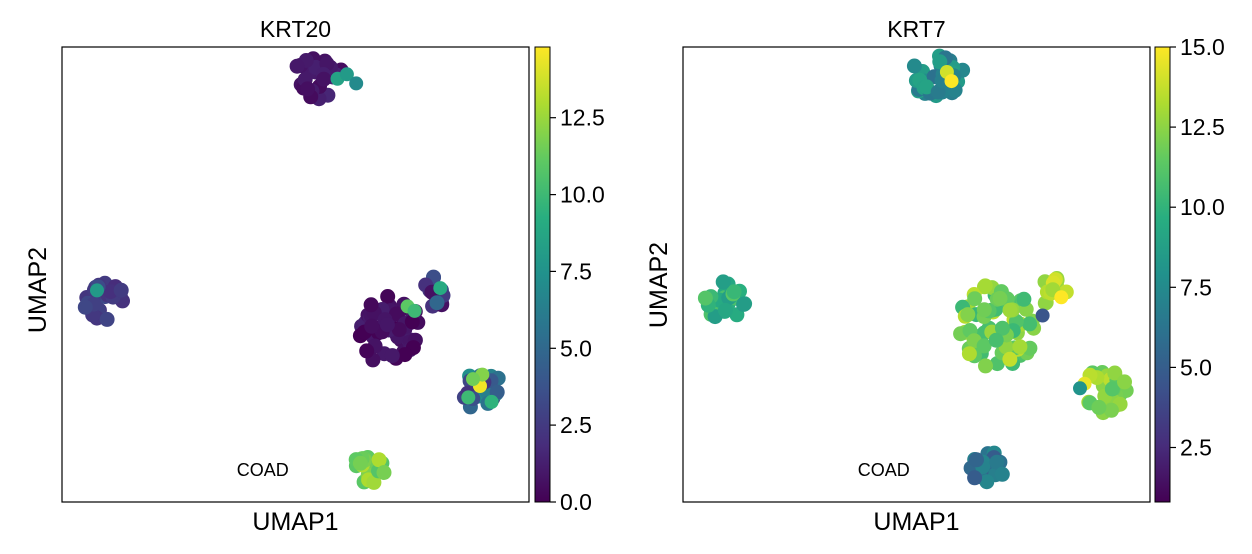 The width and height of the screenshot is (1252, 554). What do you see at coordinates (916, 29) in the screenshot?
I see `panel-title: KRT7` at bounding box center [916, 29].